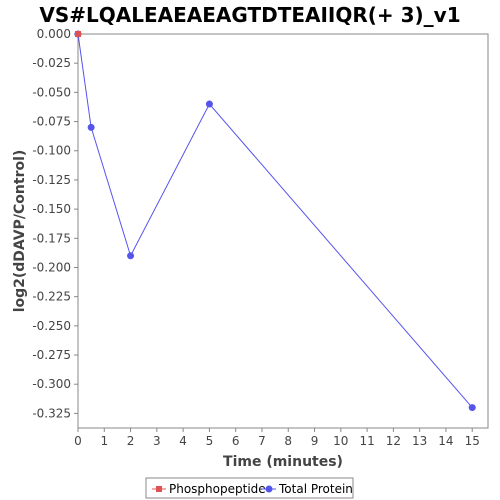 The image size is (500, 500). I want to click on y-tick-label: -0.075, so click(51, 122).